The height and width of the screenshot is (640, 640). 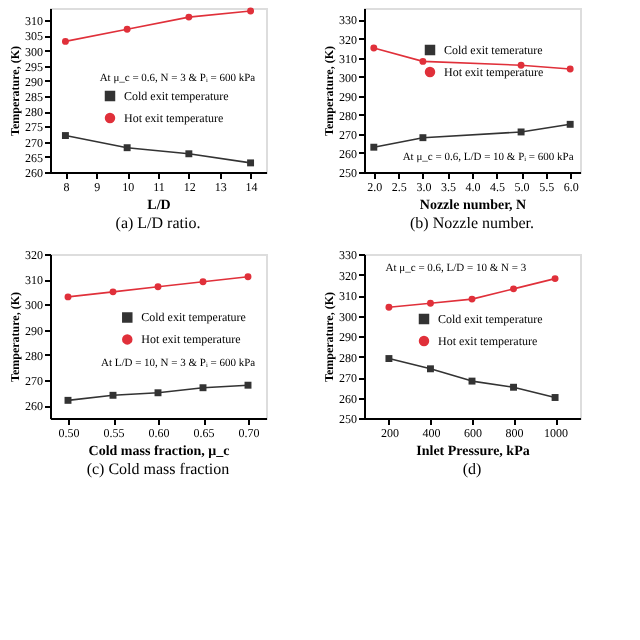 I want to click on text: (c) Cold mass fraction, so click(x=158, y=469).